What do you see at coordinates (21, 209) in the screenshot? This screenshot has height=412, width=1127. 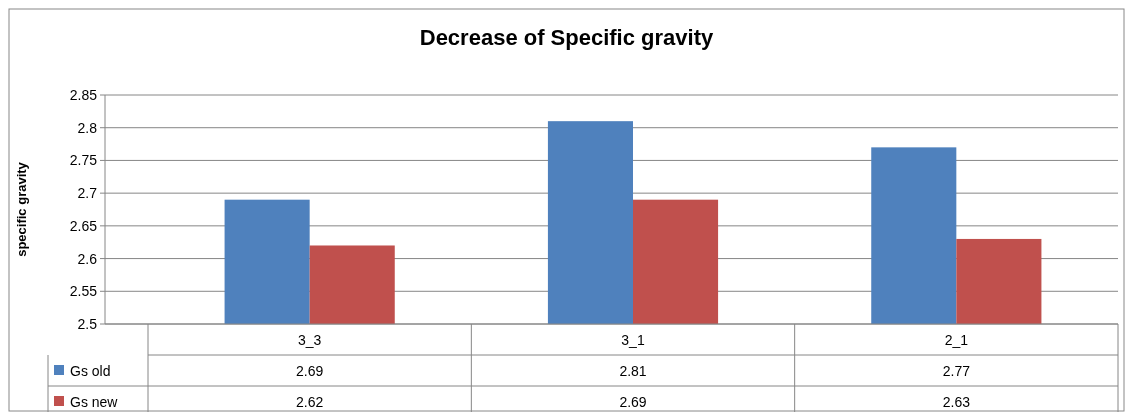 I see `y-axis-title: specific gravity` at bounding box center [21, 209].